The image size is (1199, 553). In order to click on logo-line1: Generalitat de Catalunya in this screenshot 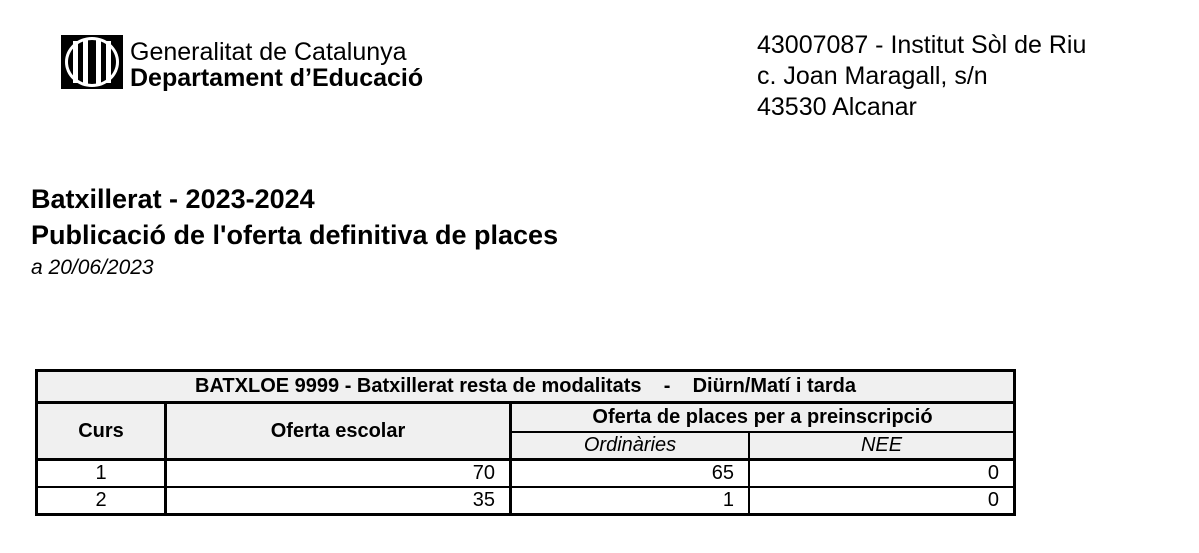, I will do `click(268, 52)`.